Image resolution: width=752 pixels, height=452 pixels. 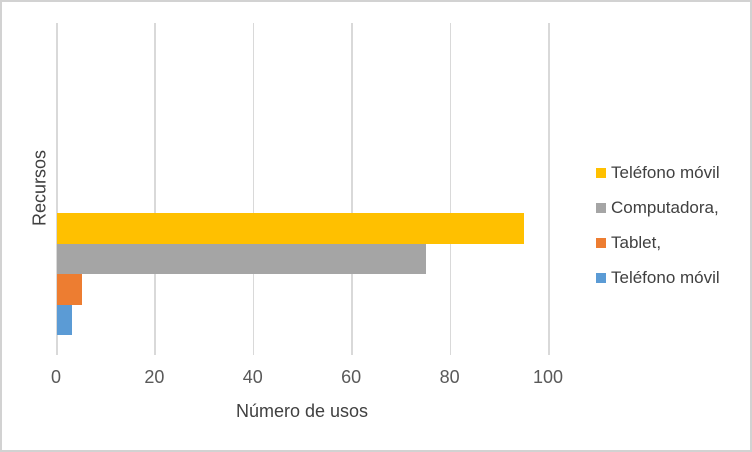 I want to click on legend-item: Tablet,, so click(x=628, y=242).